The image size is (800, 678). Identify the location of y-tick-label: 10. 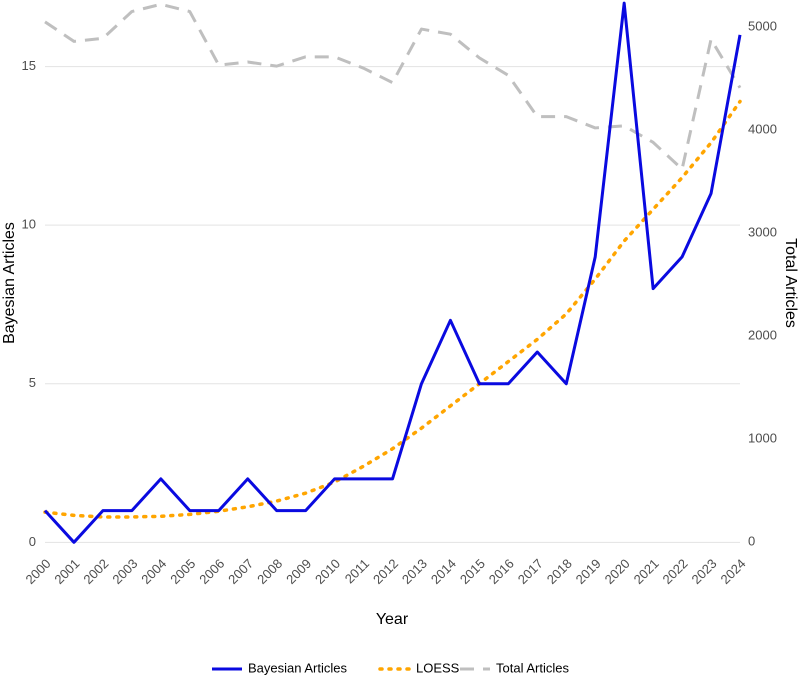
(29, 224).